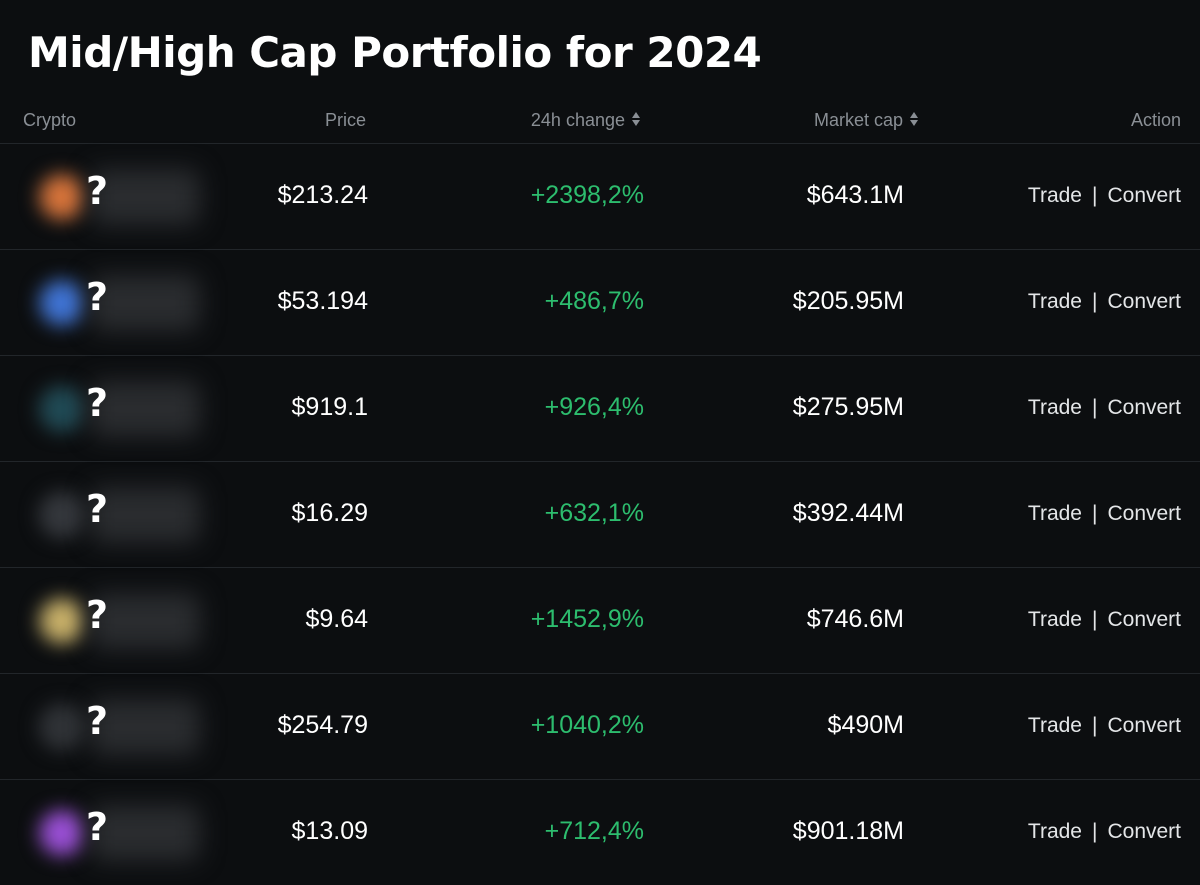 The height and width of the screenshot is (885, 1200). What do you see at coordinates (329, 407) in the screenshot?
I see `price-value: $919.1` at bounding box center [329, 407].